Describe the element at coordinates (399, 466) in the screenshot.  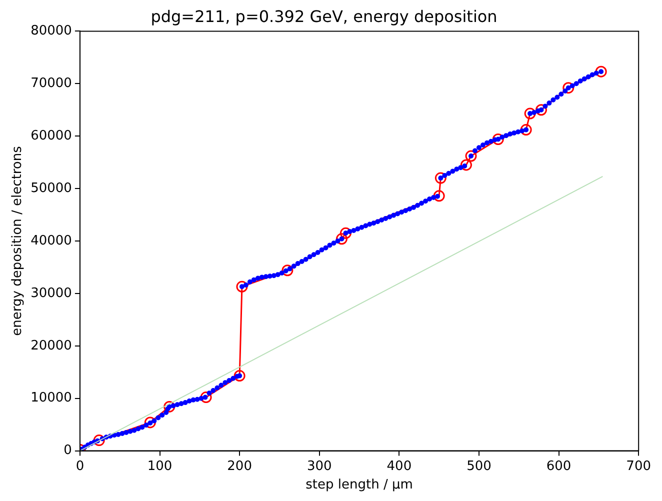
I see `x-tick-label: 400` at that location.